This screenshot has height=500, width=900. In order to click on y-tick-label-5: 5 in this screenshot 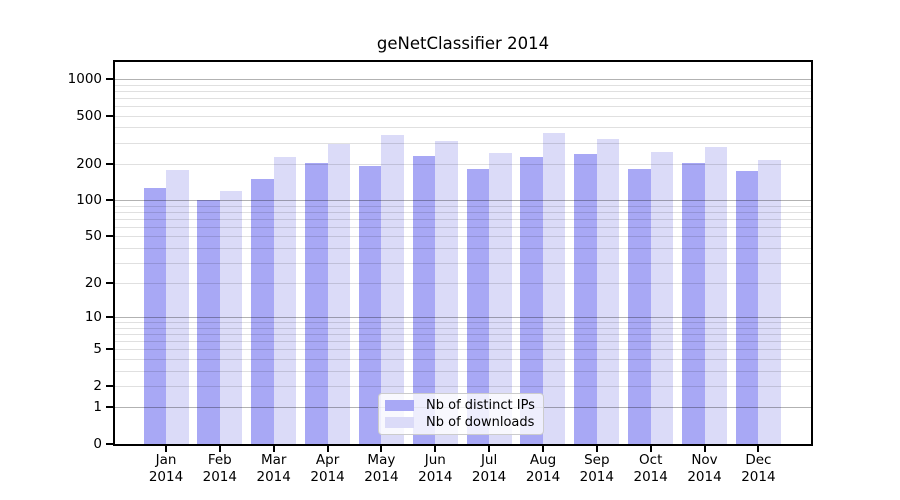, I will do `click(97, 349)`.